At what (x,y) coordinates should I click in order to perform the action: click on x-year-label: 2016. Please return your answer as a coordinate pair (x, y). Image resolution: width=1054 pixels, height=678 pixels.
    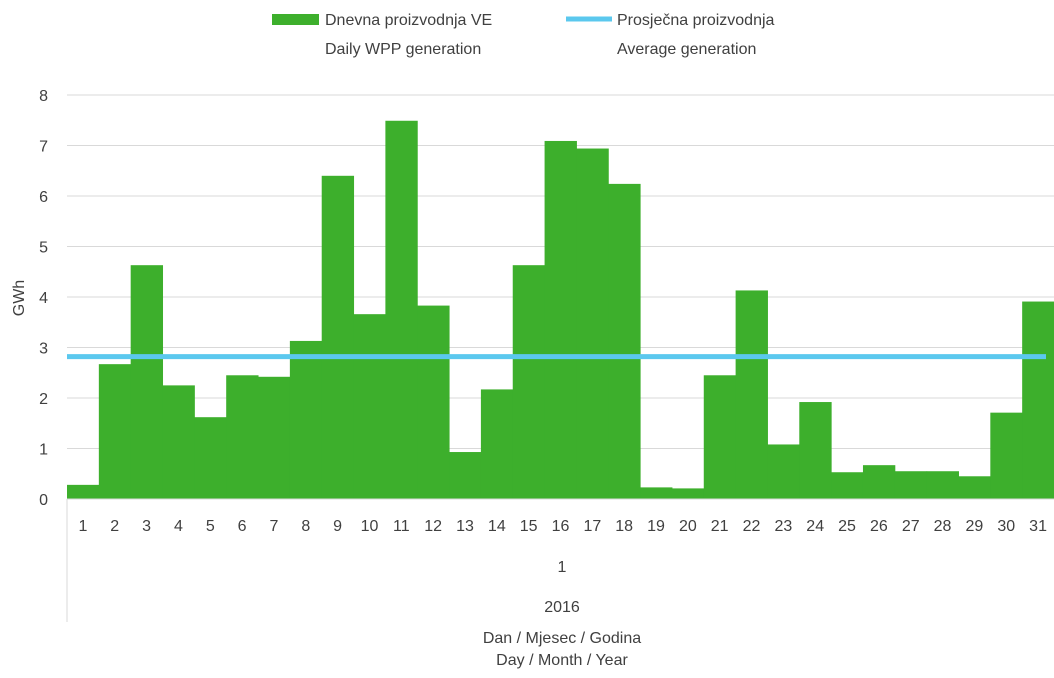
    Looking at the image, I should click on (562, 607).